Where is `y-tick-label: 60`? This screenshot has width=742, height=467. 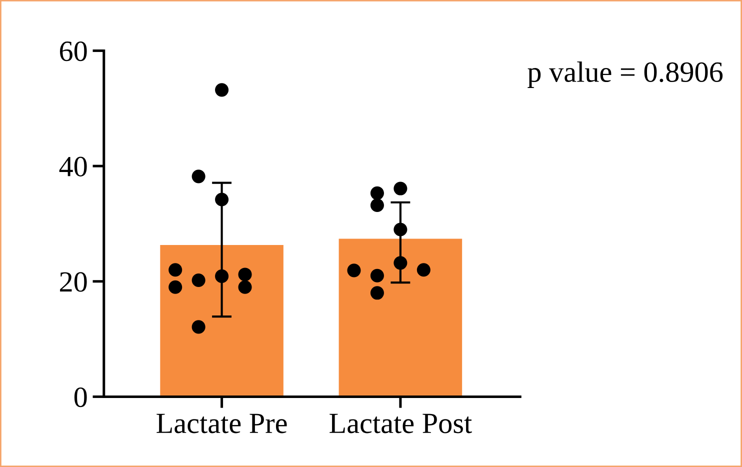
y-tick-label: 60 is located at coordinates (73, 51).